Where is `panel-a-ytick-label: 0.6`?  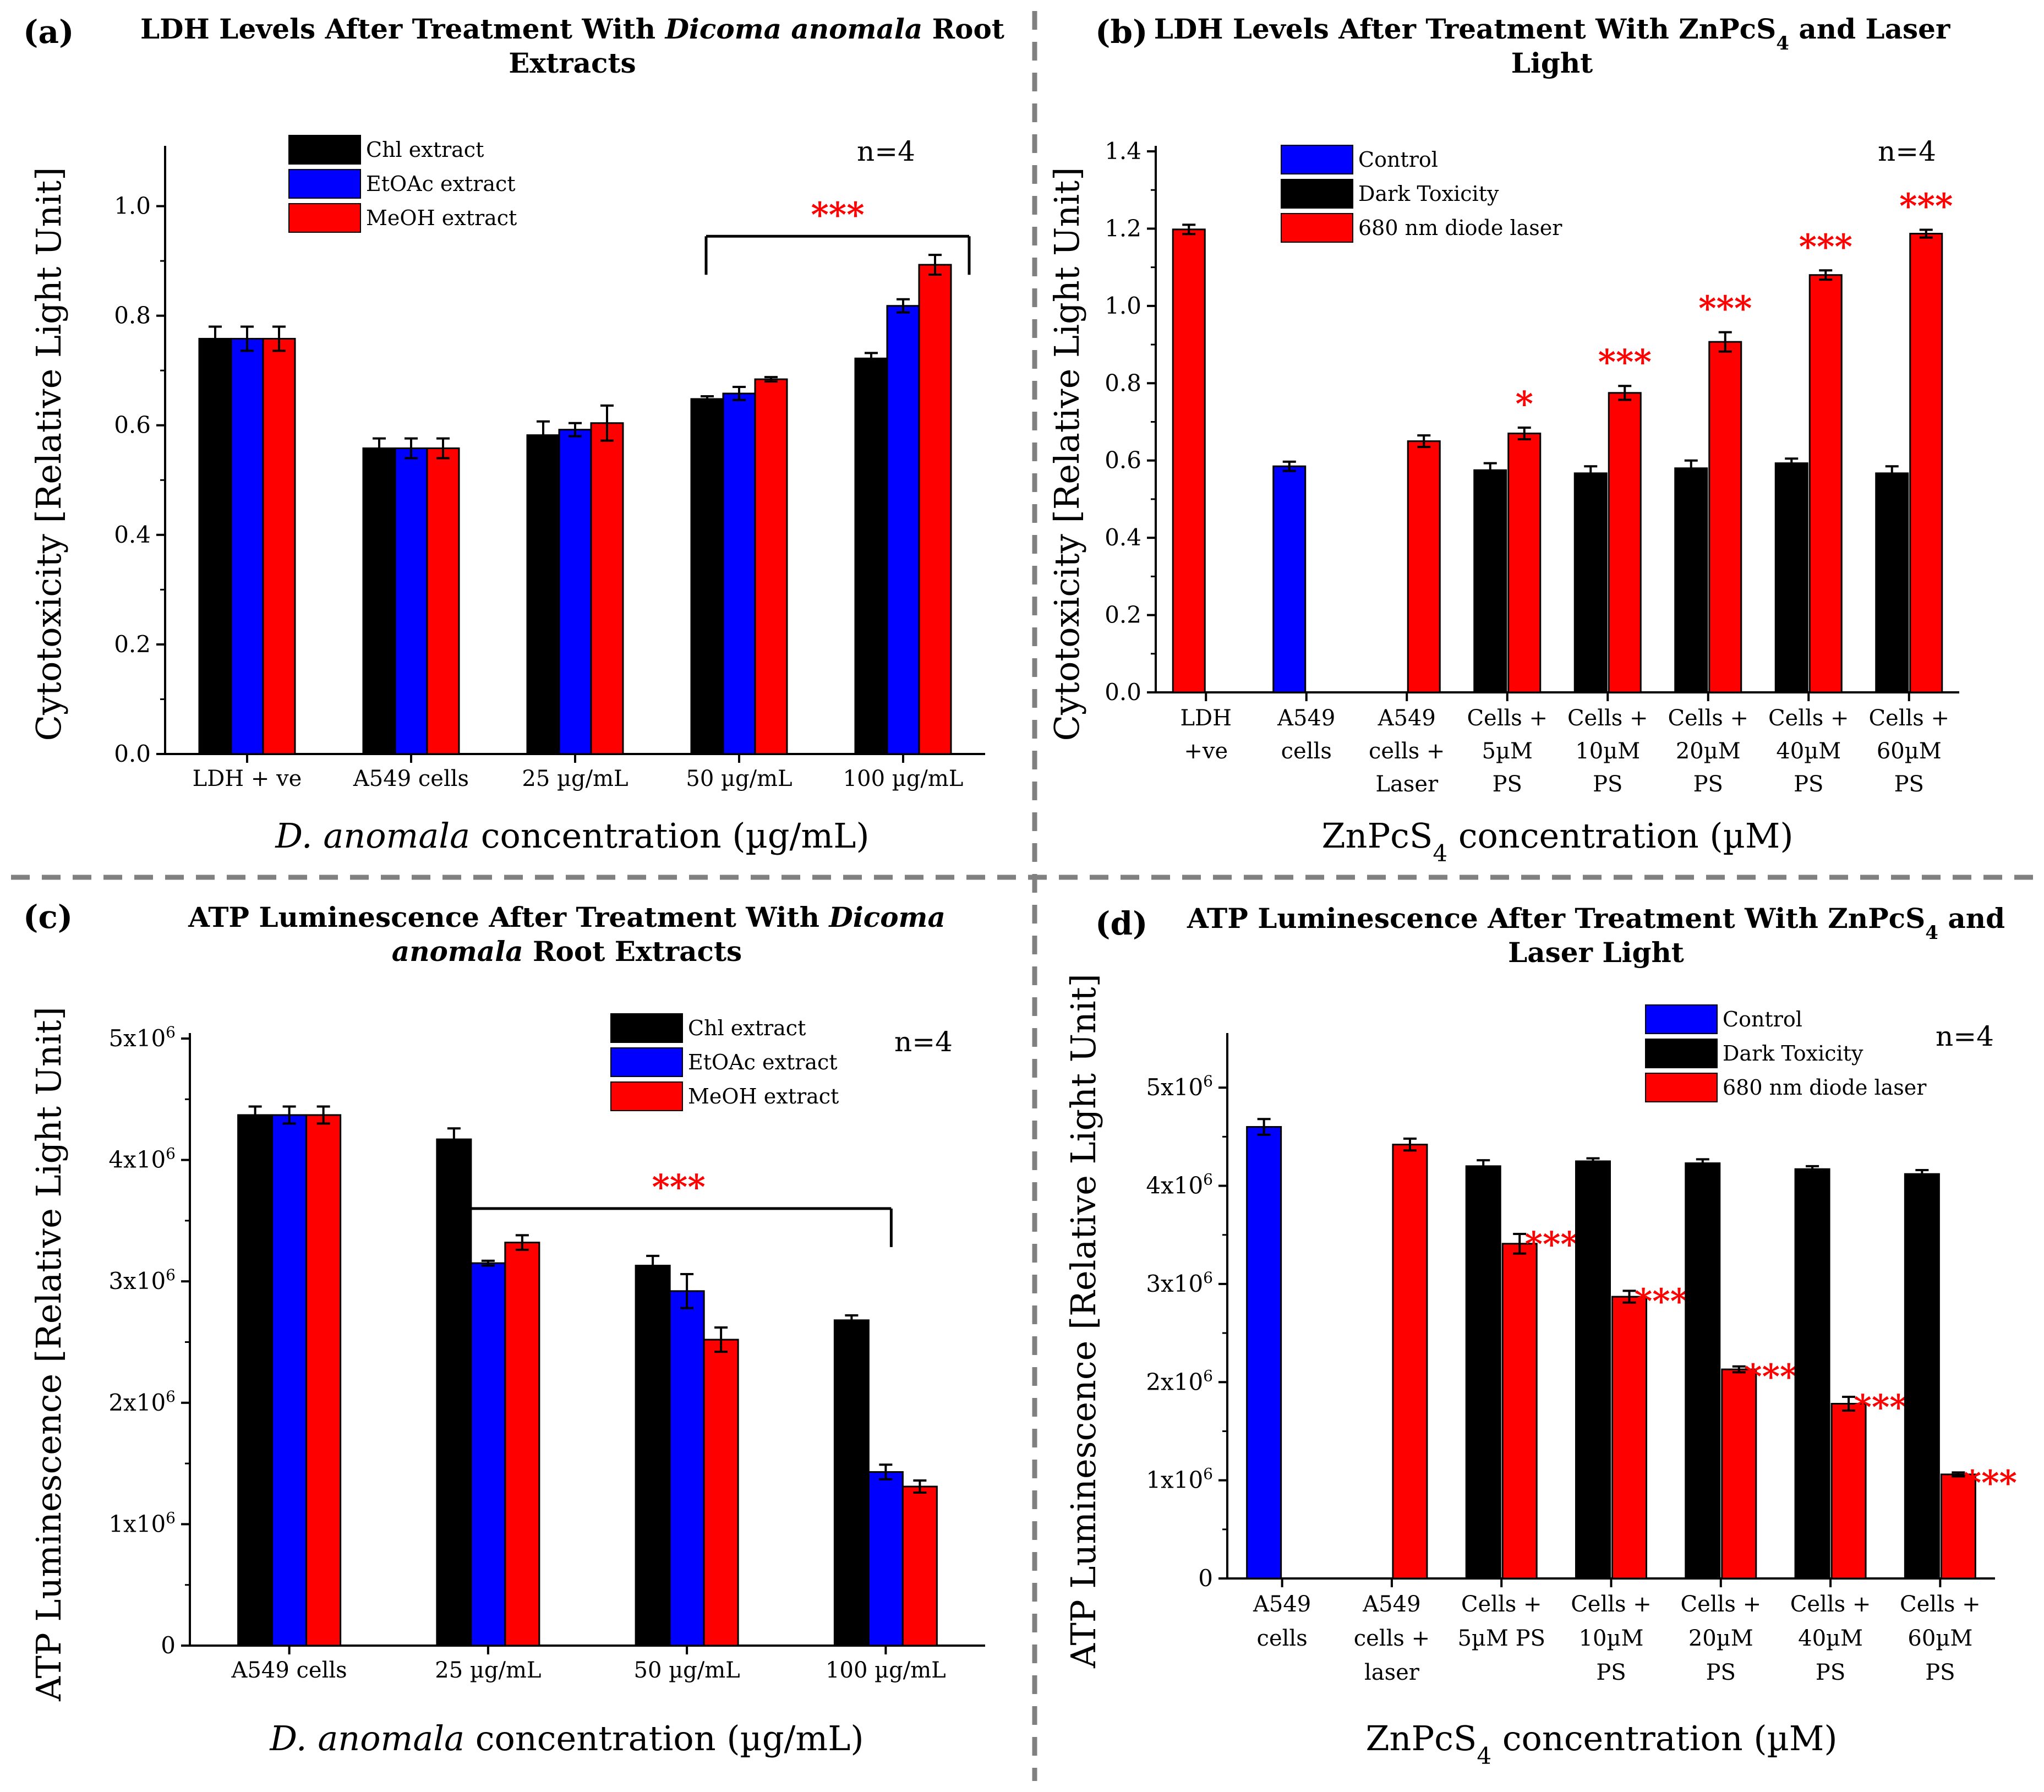
panel-a-ytick-label: 0.6 is located at coordinates (132, 425).